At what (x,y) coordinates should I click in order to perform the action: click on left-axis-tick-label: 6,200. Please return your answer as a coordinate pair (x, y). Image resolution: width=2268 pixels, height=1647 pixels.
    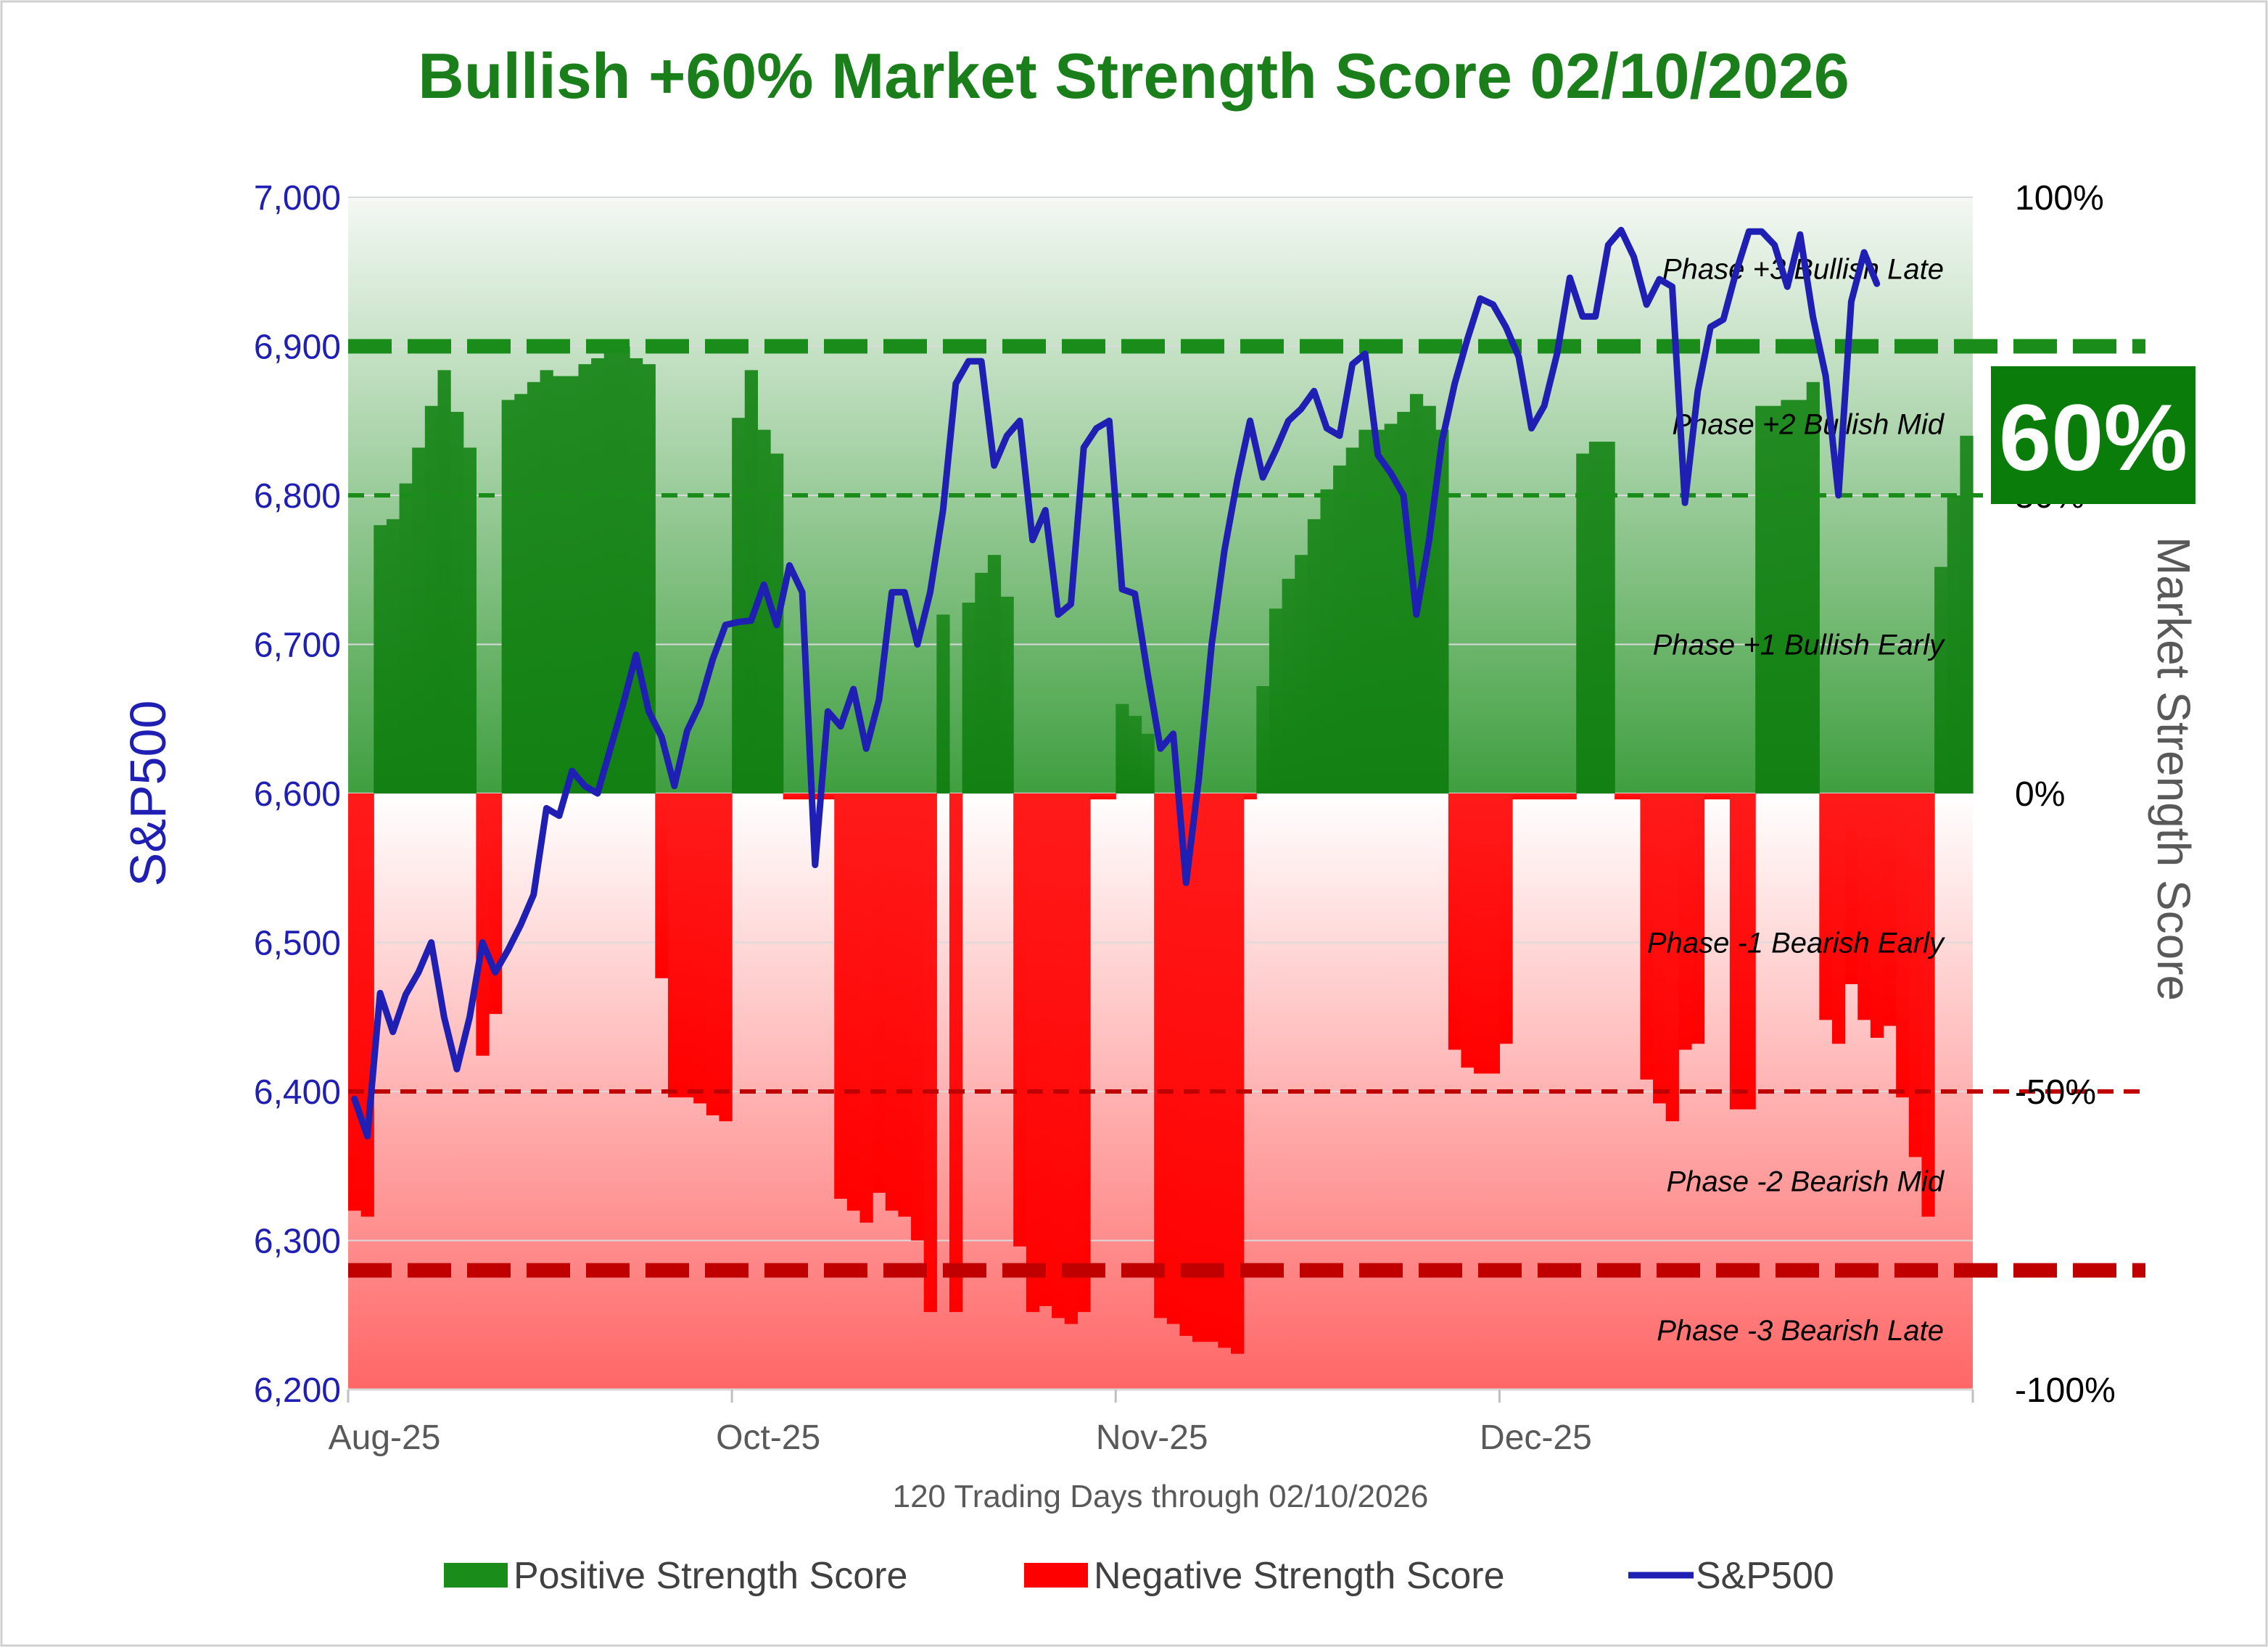
    Looking at the image, I should click on (297, 1390).